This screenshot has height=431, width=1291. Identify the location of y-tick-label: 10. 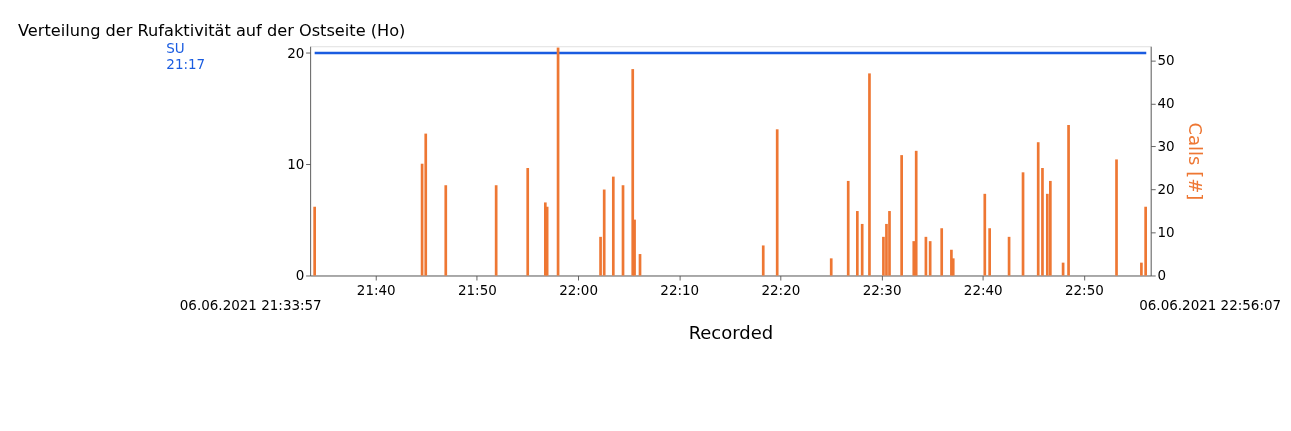
(296, 164).